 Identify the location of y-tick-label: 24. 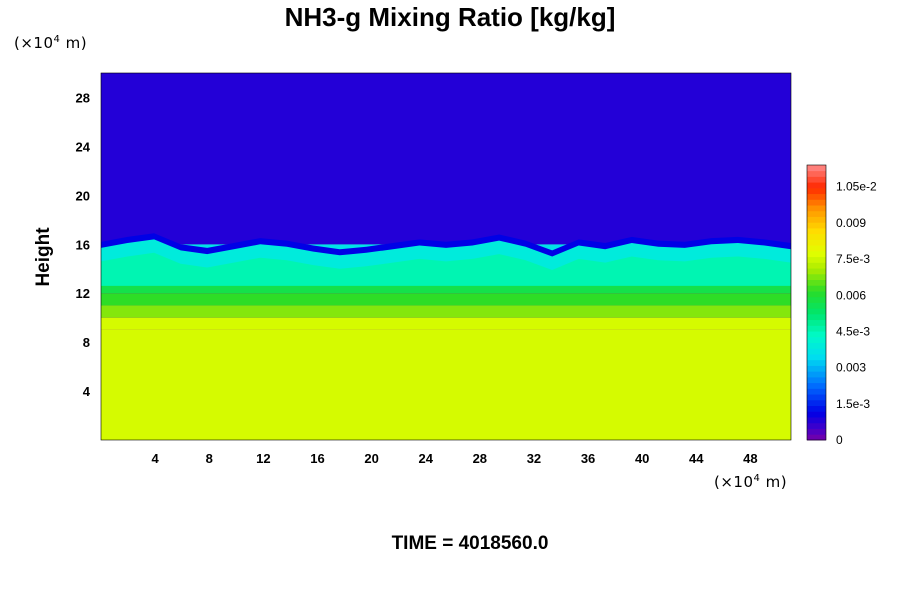
(83, 146).